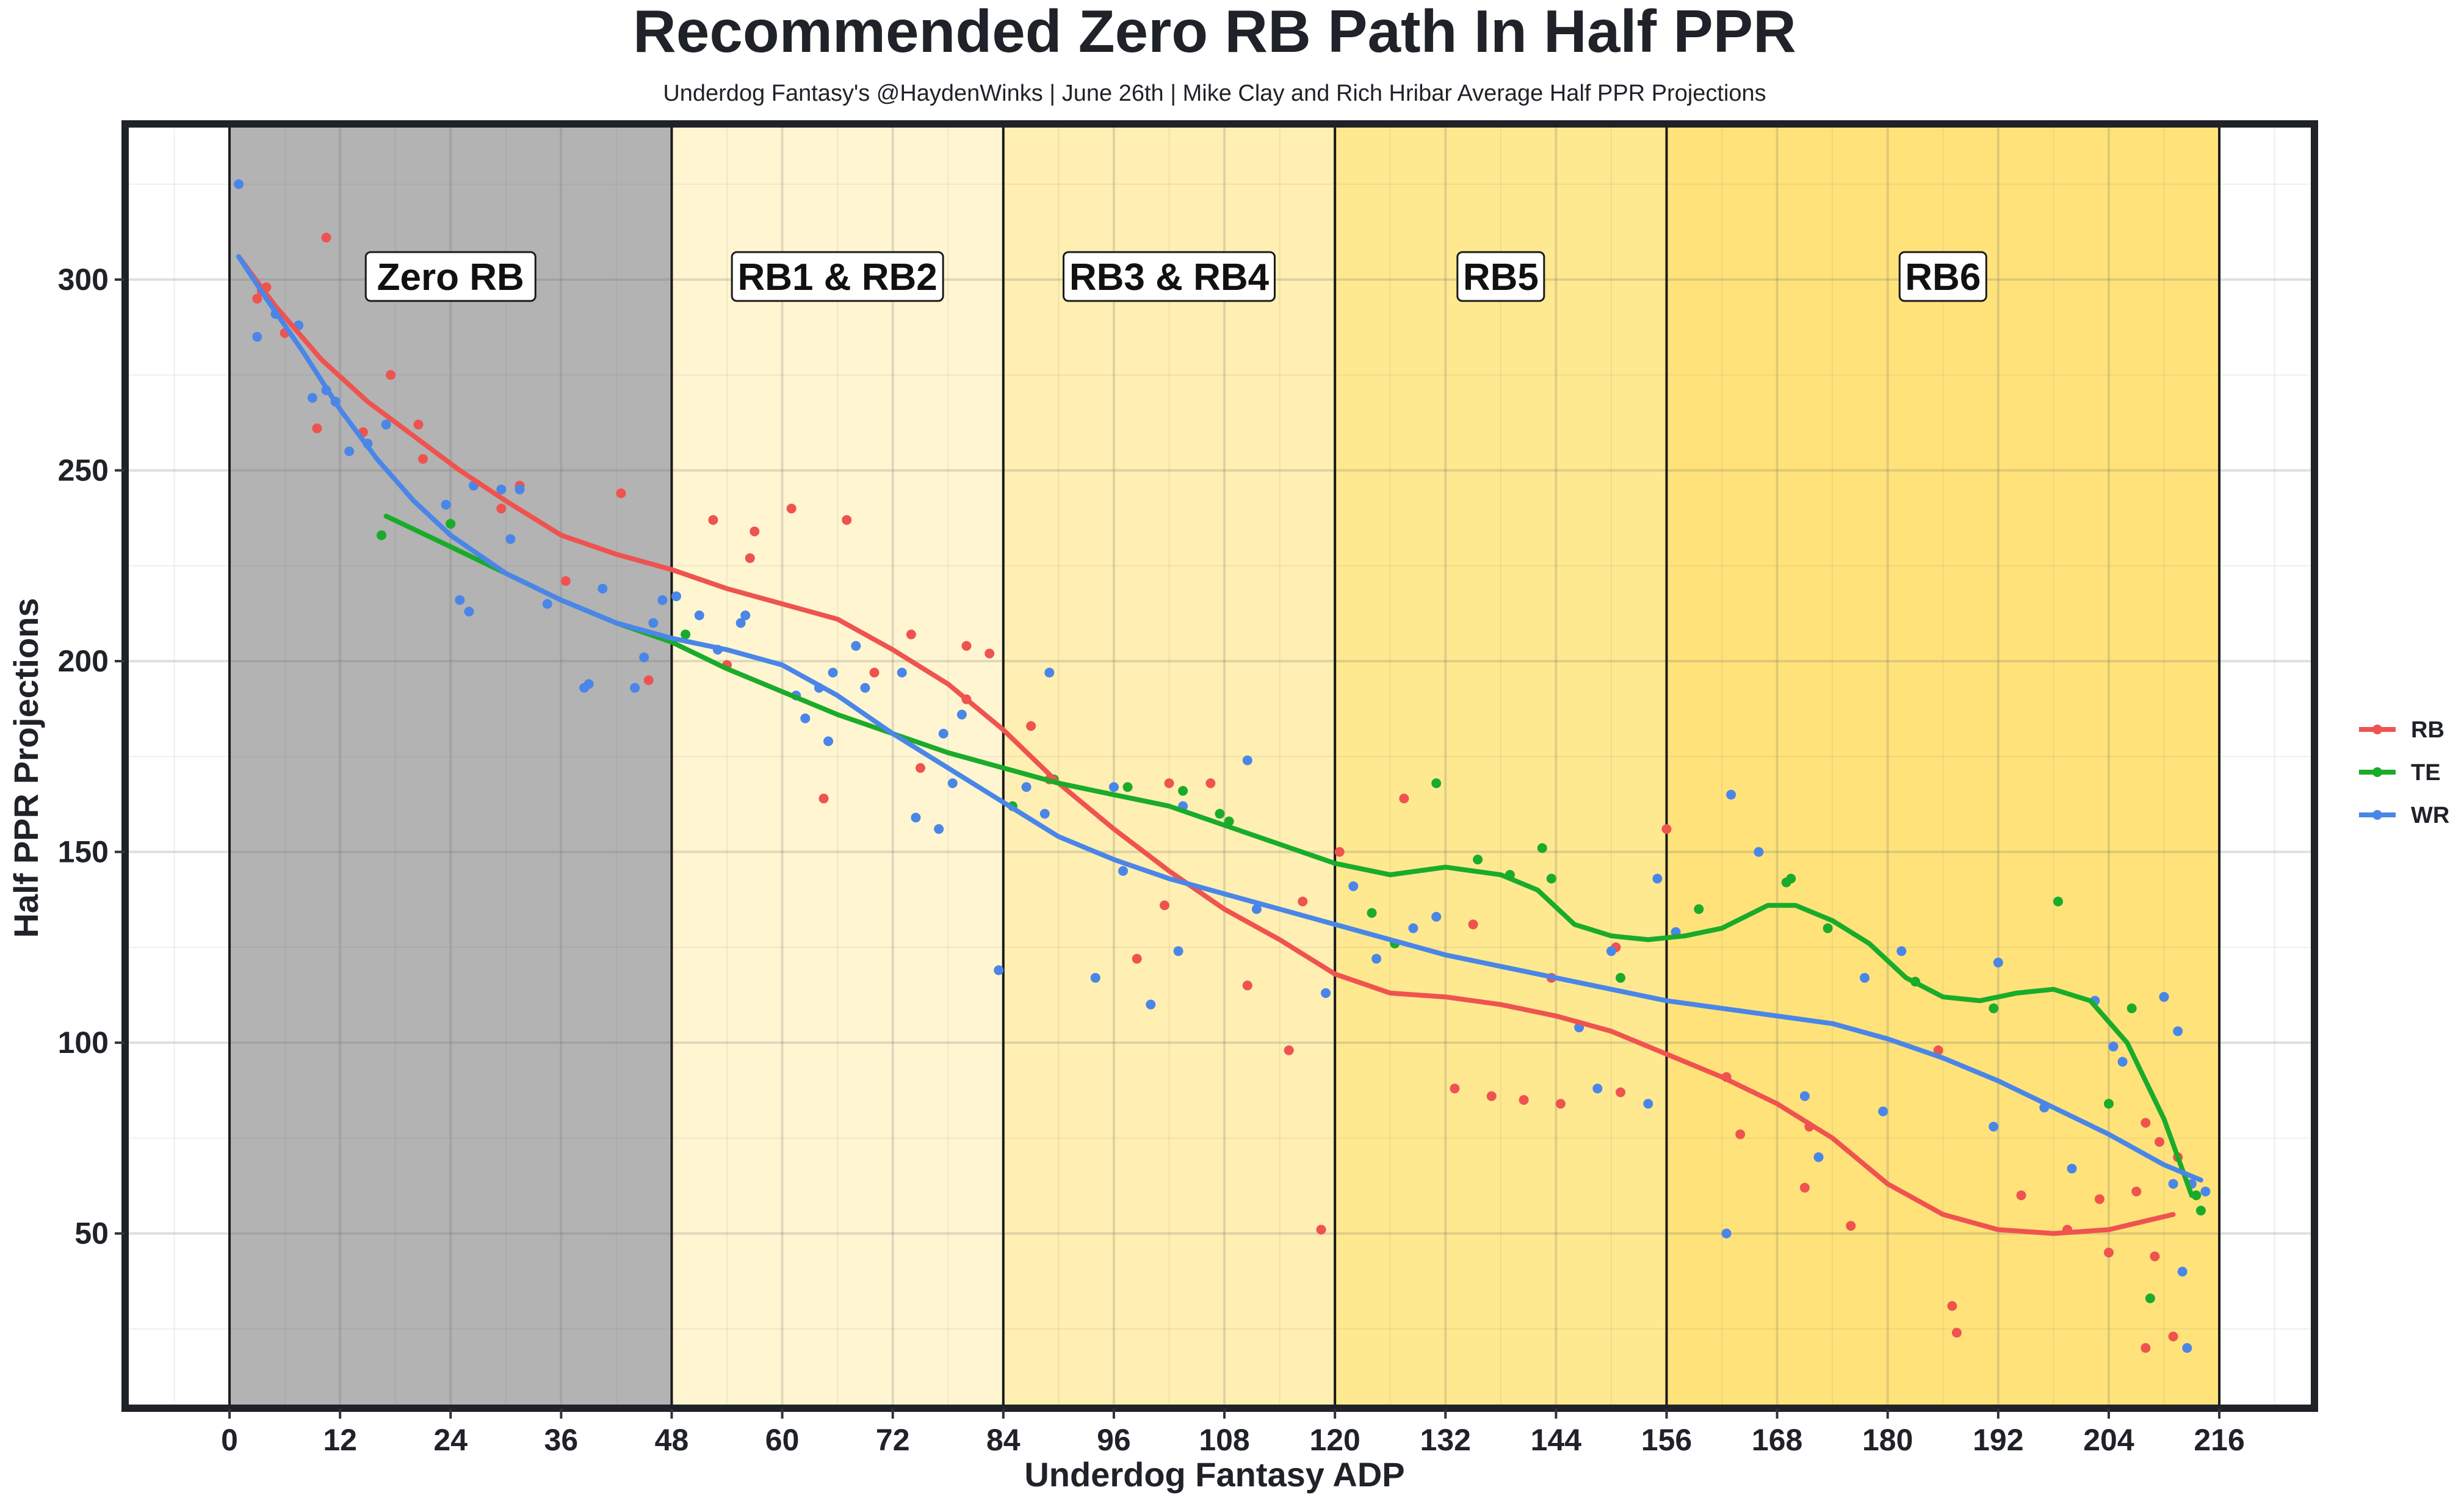  What do you see at coordinates (92, 1234) in the screenshot?
I see `y-tick-label: 50` at bounding box center [92, 1234].